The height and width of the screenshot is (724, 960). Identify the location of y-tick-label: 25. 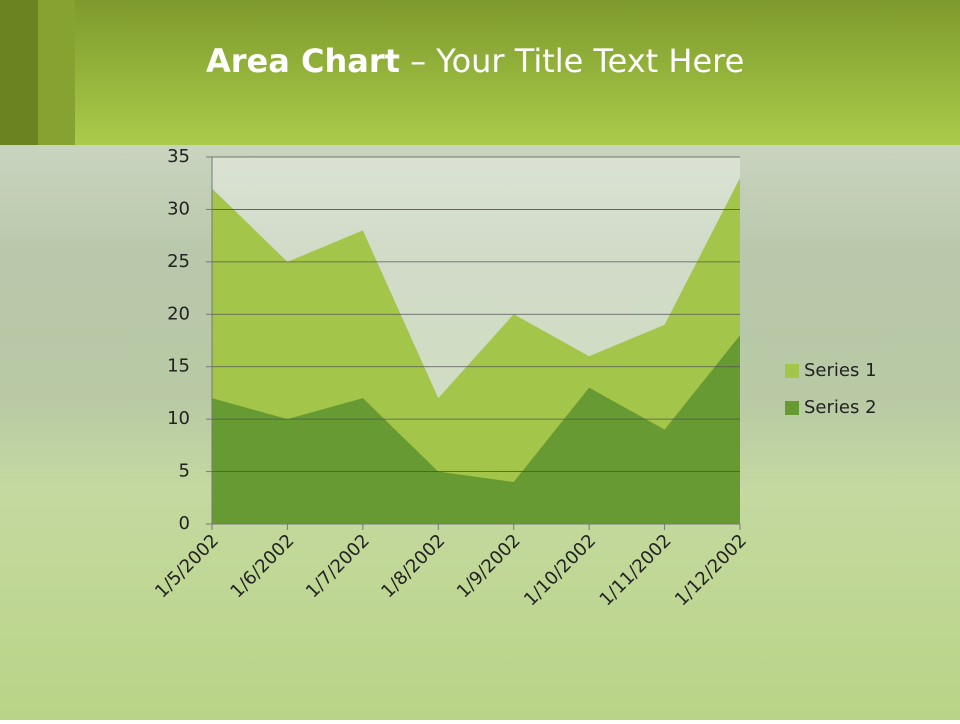
(178, 261).